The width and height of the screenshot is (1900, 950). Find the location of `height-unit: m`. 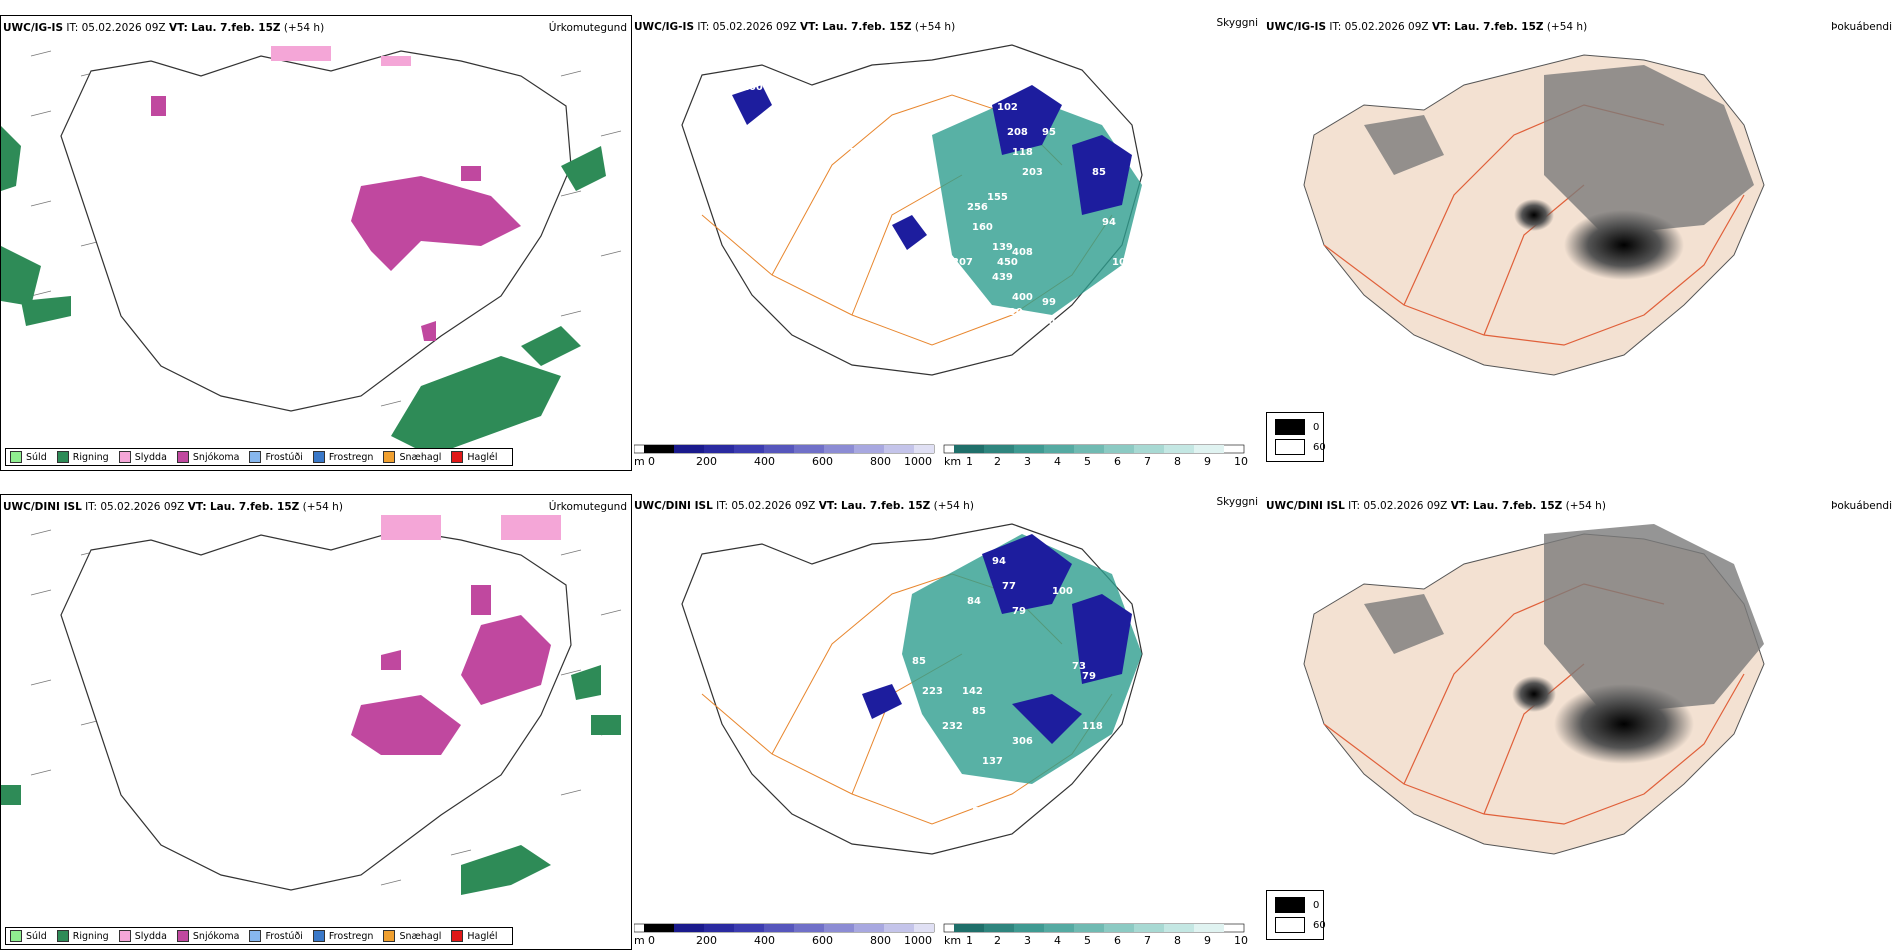

height-unit: m is located at coordinates (639, 461).